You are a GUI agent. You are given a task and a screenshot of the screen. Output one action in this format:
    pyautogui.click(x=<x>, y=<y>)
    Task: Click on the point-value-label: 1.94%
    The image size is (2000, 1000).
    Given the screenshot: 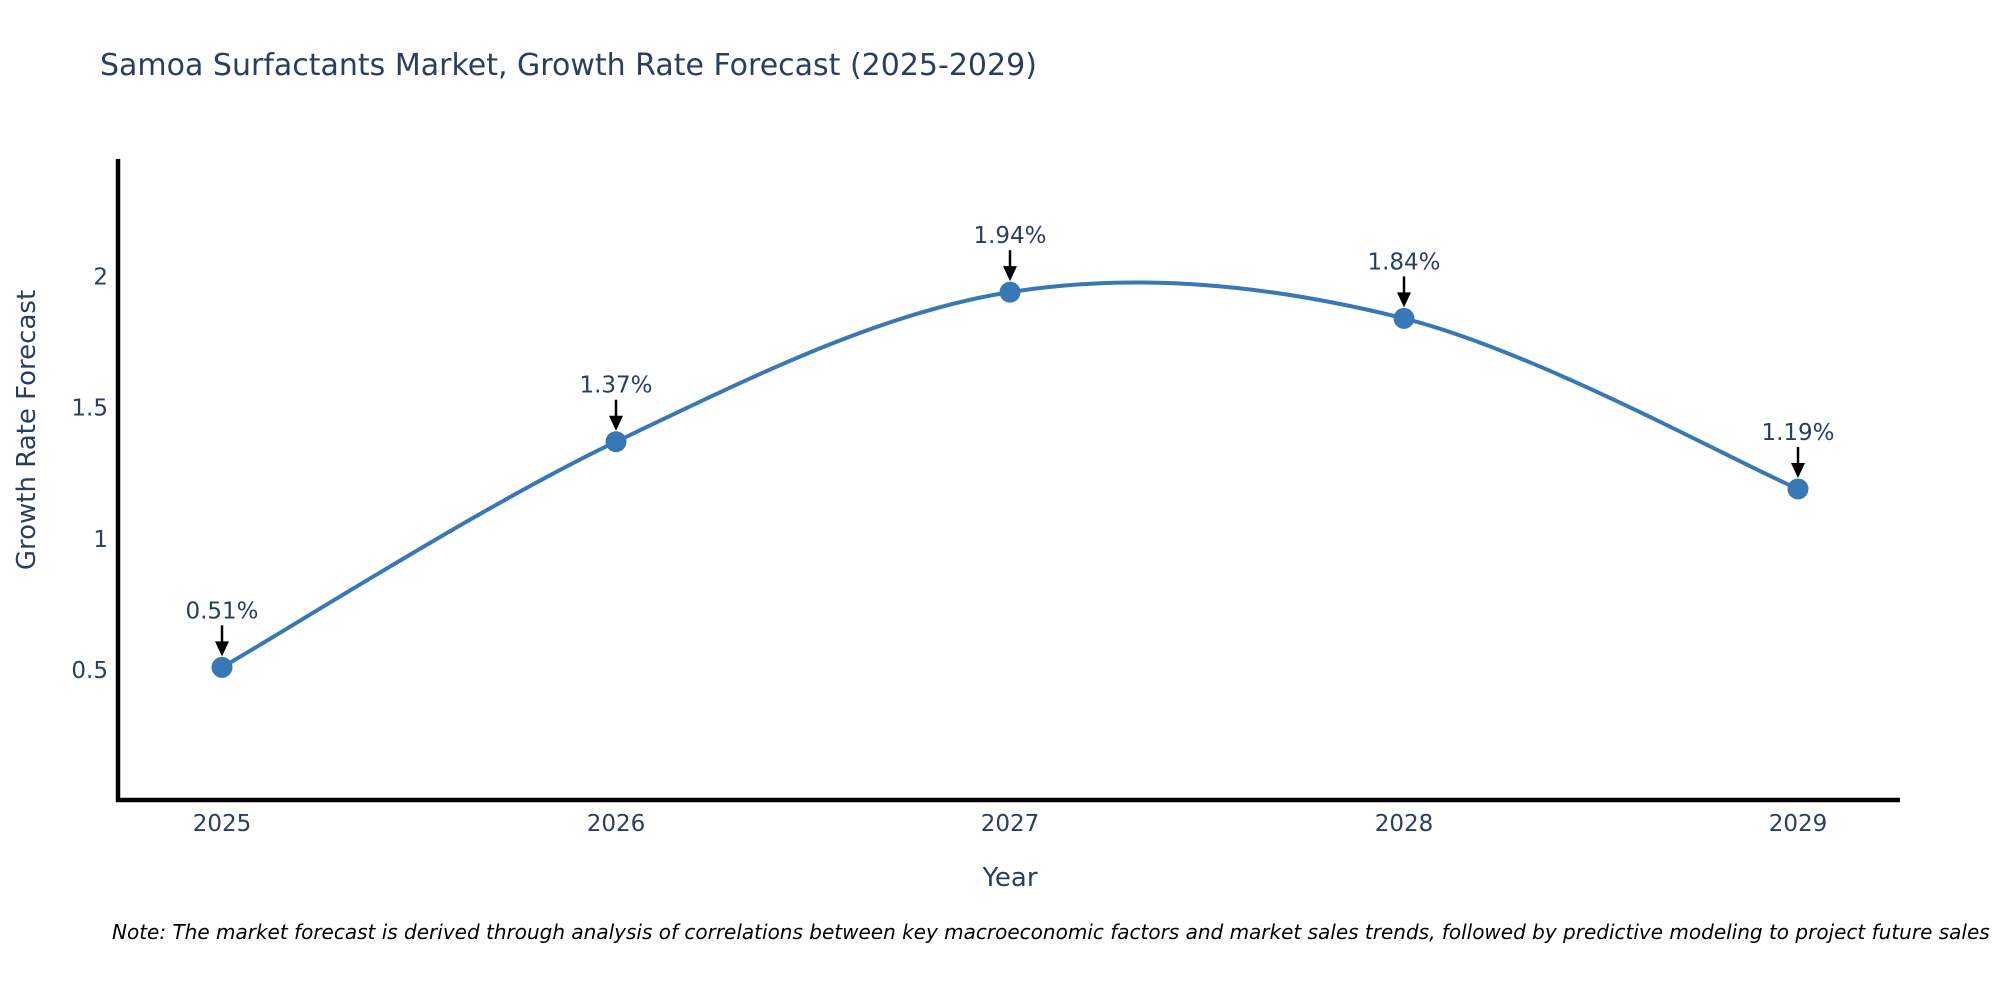 What is the action you would take?
    pyautogui.click(x=1009, y=236)
    